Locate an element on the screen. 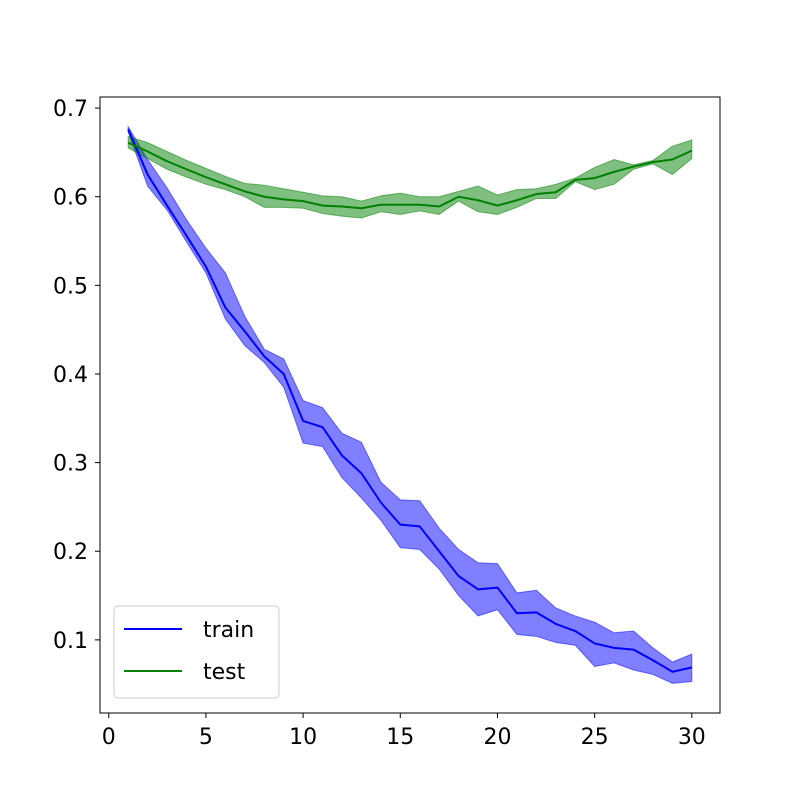  y-tick-label: 0.7 is located at coordinates (70, 109).